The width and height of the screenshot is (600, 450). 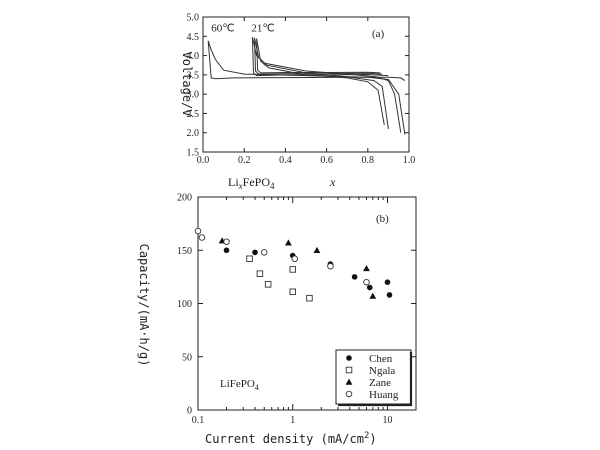 What do you see at coordinates (187, 83) in the screenshot?
I see `voltage-axis-label: Voltage/V` at bounding box center [187, 83].